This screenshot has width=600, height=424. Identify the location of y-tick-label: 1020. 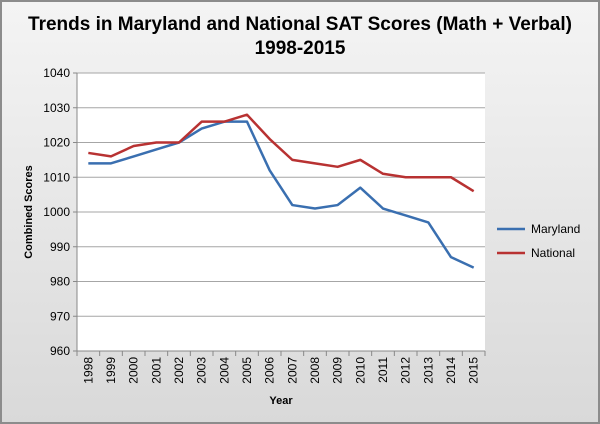
(56, 143).